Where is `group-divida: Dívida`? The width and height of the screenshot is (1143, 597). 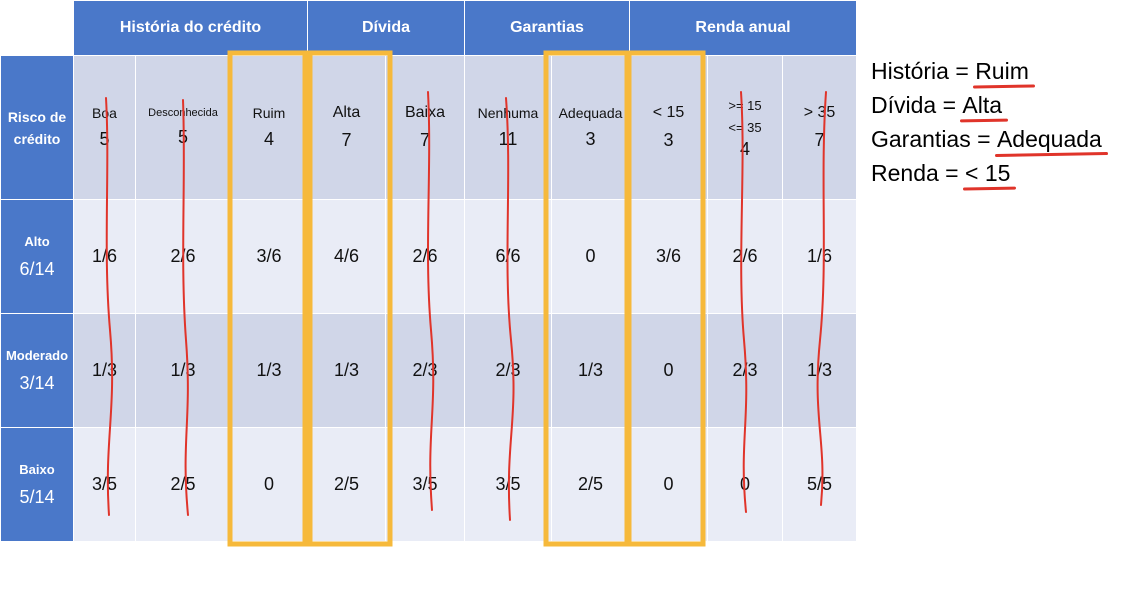
group-divida: Dívida is located at coordinates (386, 28).